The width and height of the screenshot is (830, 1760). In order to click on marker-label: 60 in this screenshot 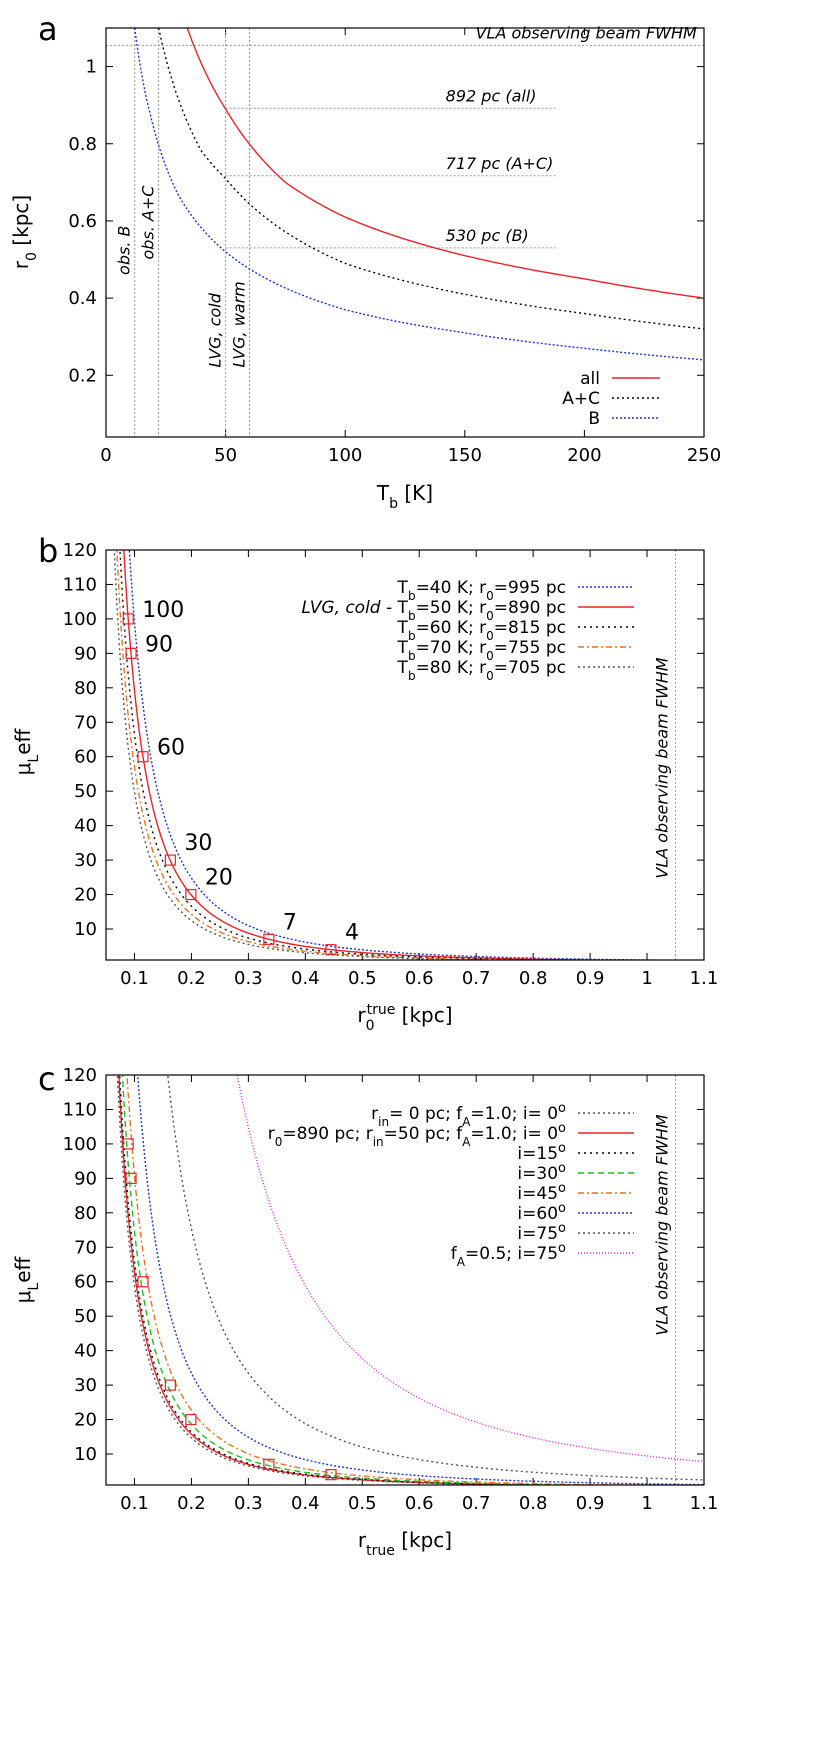, I will do `click(171, 748)`.